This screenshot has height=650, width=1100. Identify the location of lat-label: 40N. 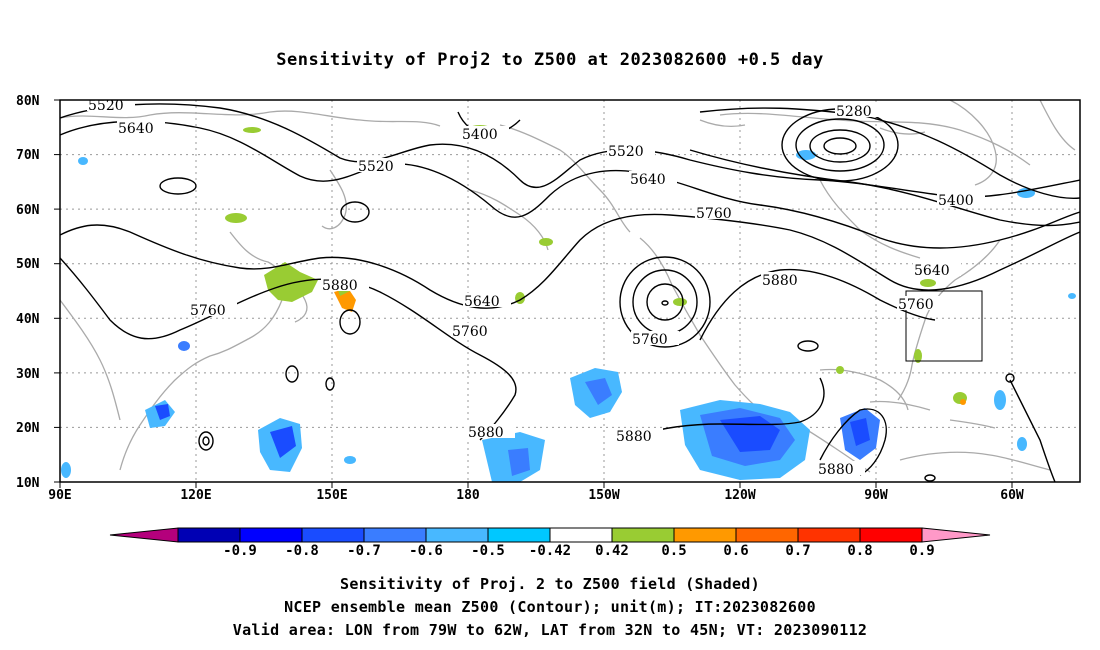
(28, 319).